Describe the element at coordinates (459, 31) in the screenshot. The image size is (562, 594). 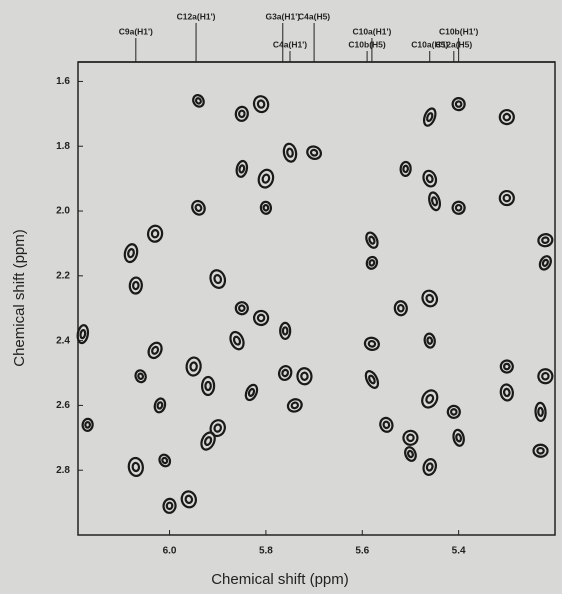
I see `annotation: C10b(H1')` at that location.